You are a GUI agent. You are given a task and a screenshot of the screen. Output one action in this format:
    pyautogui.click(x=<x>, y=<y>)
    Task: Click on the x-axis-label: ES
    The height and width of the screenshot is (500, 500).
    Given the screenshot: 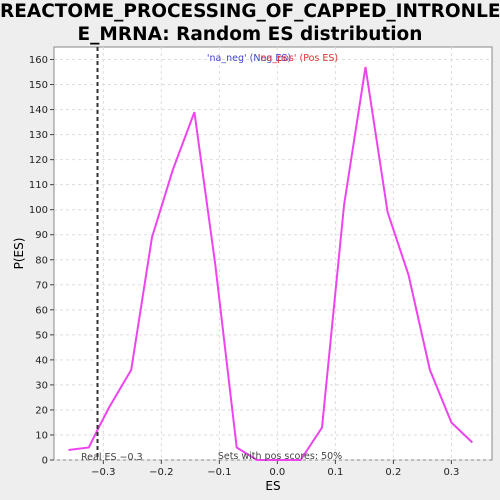 What is the action you would take?
    pyautogui.click(x=272, y=486)
    